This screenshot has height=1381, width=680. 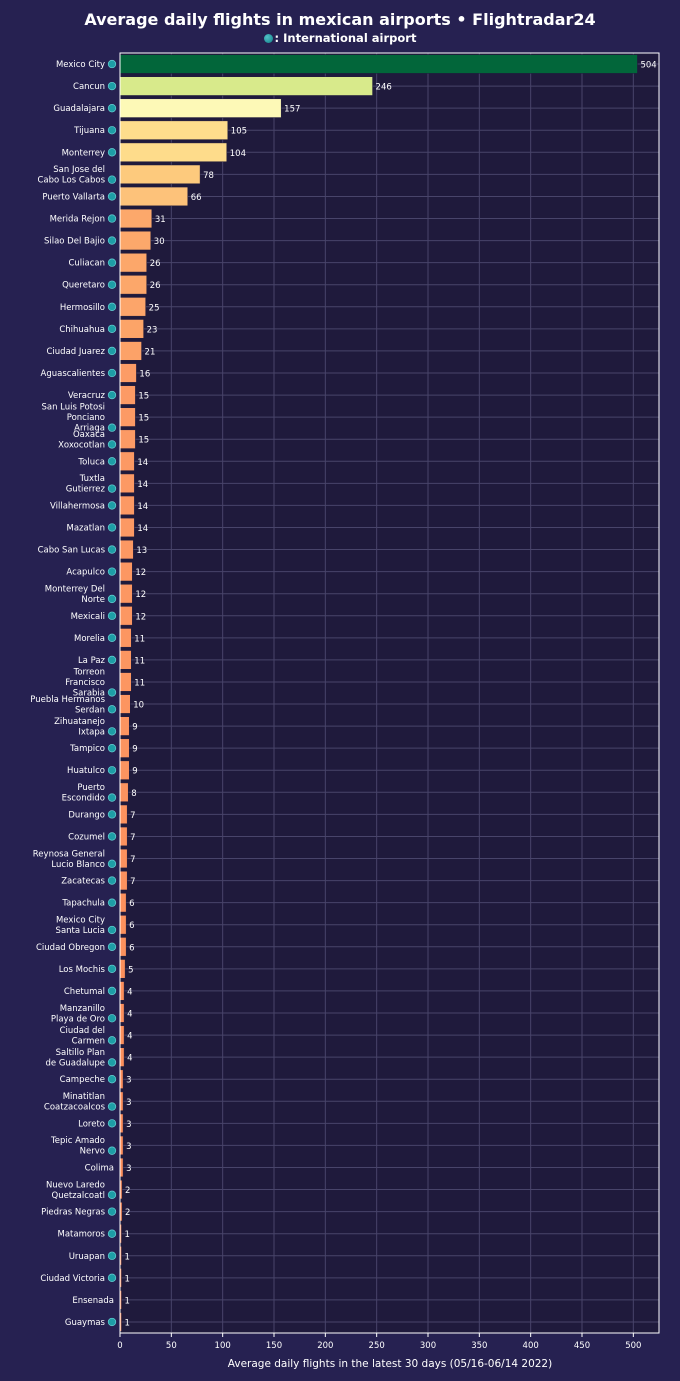 What do you see at coordinates (140, 617) in the screenshot?
I see `bar-value-label: 12` at bounding box center [140, 617].